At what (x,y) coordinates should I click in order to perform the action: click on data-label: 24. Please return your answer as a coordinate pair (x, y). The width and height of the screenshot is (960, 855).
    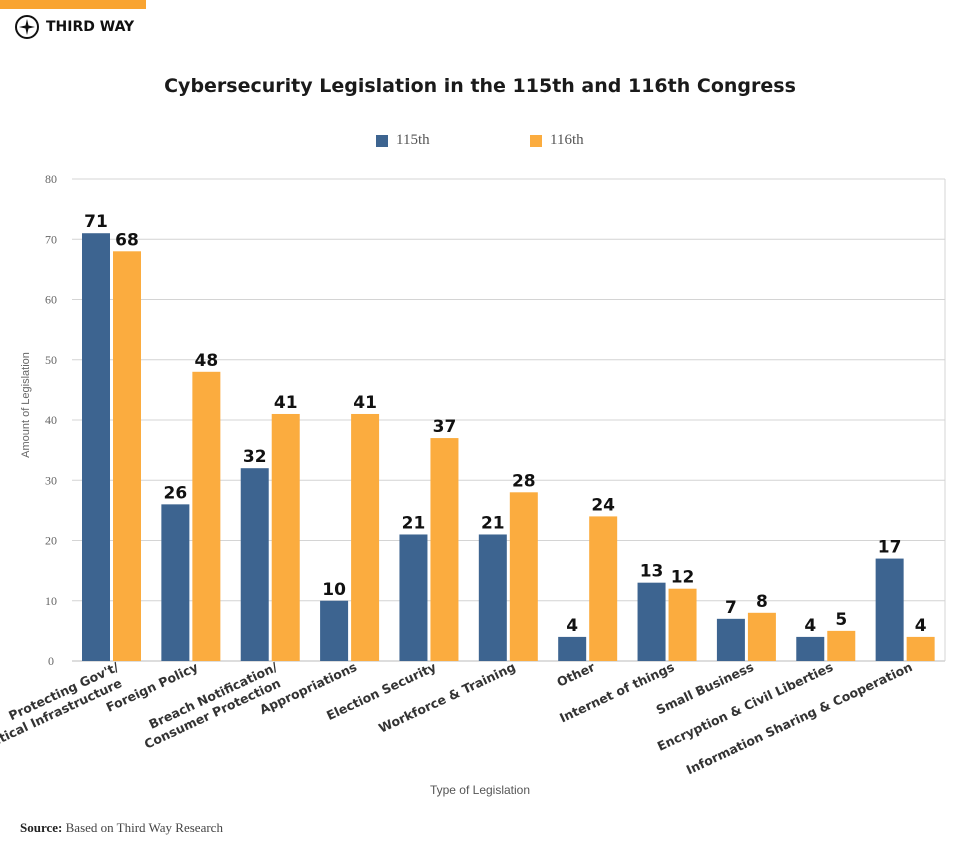
    Looking at the image, I should click on (603, 505).